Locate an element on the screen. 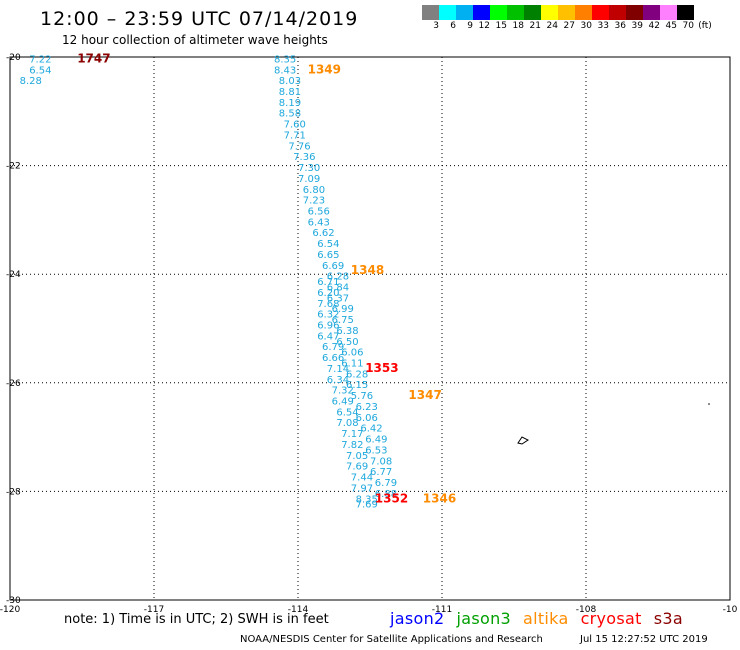 The image size is (740, 650). swh-label: 6.79 is located at coordinates (386, 483).